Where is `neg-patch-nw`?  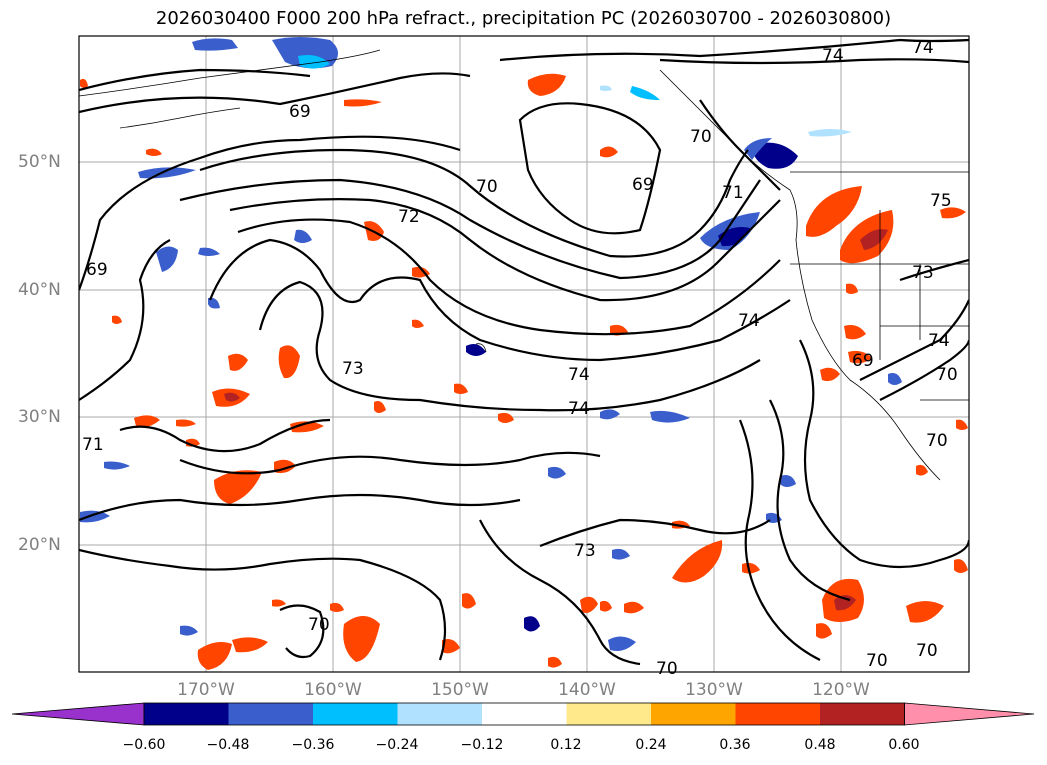
neg-patch-nw is located at coordinates (215, 44).